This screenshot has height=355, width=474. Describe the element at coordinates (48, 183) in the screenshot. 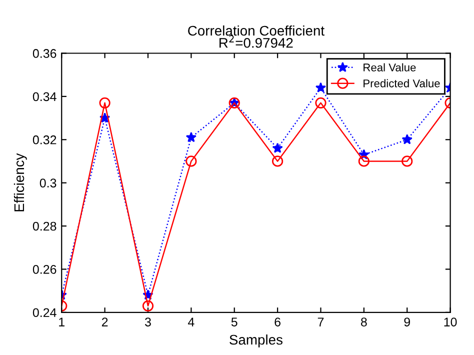

I see `y-tick-label: 0.3` at that location.